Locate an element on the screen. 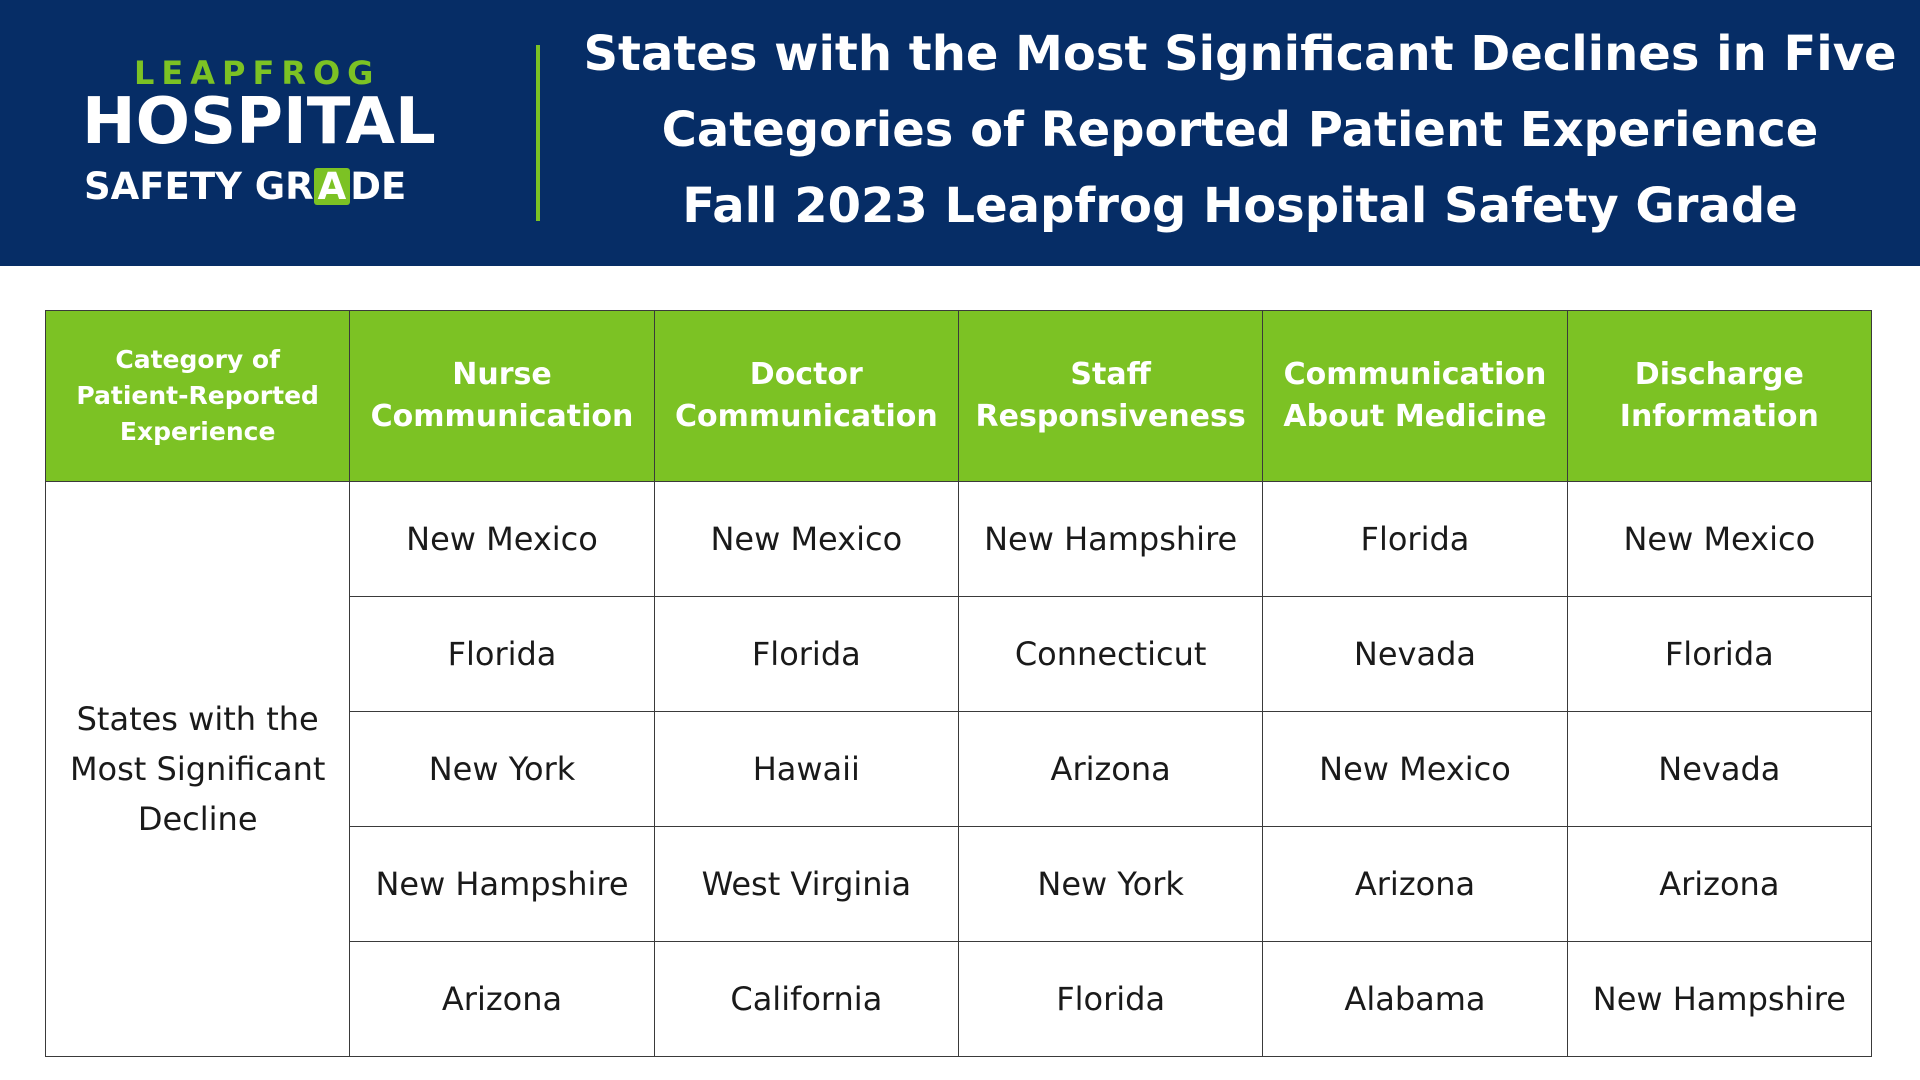 This screenshot has height=1080, width=1920. leapfrog-logo: LEAPFROG HOSPITAL SAFETY GR A DE is located at coordinates (259, 135).